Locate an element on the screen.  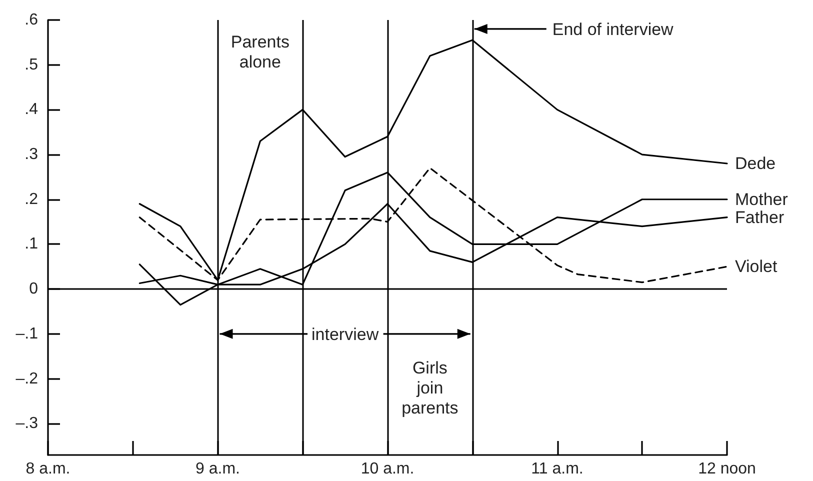
x-tick-label: 8 a.m. is located at coordinates (48, 469).